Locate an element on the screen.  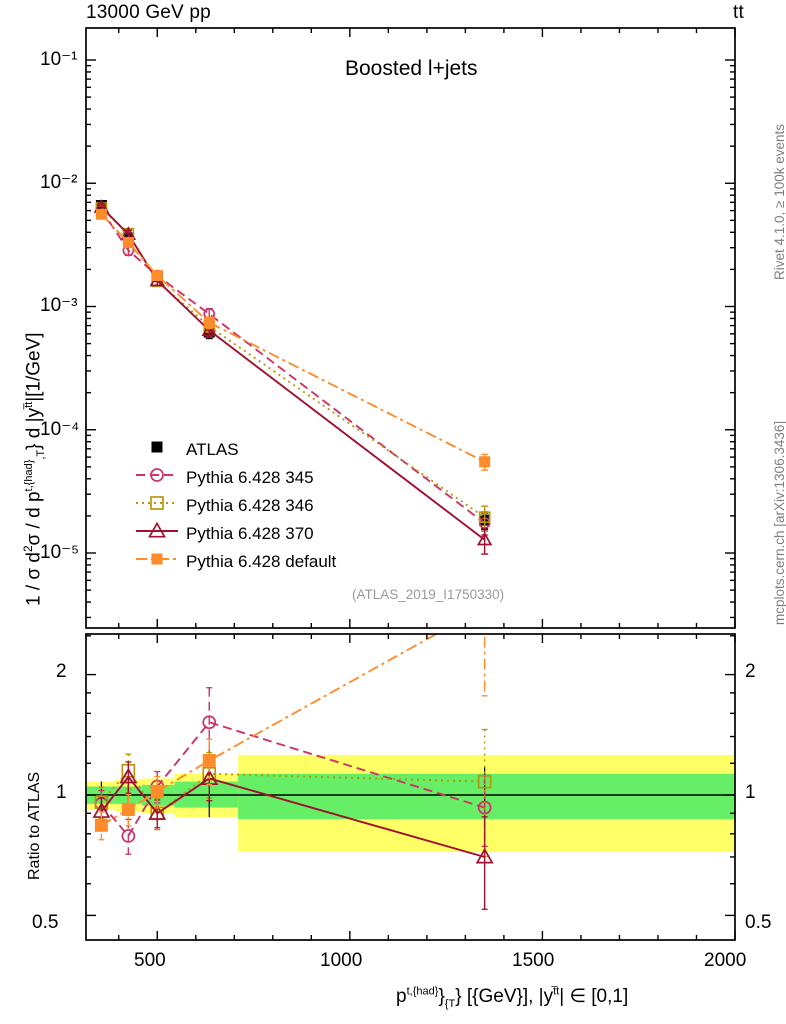
ytick-1e-4: 10⁻⁴ is located at coordinates (60, 429).